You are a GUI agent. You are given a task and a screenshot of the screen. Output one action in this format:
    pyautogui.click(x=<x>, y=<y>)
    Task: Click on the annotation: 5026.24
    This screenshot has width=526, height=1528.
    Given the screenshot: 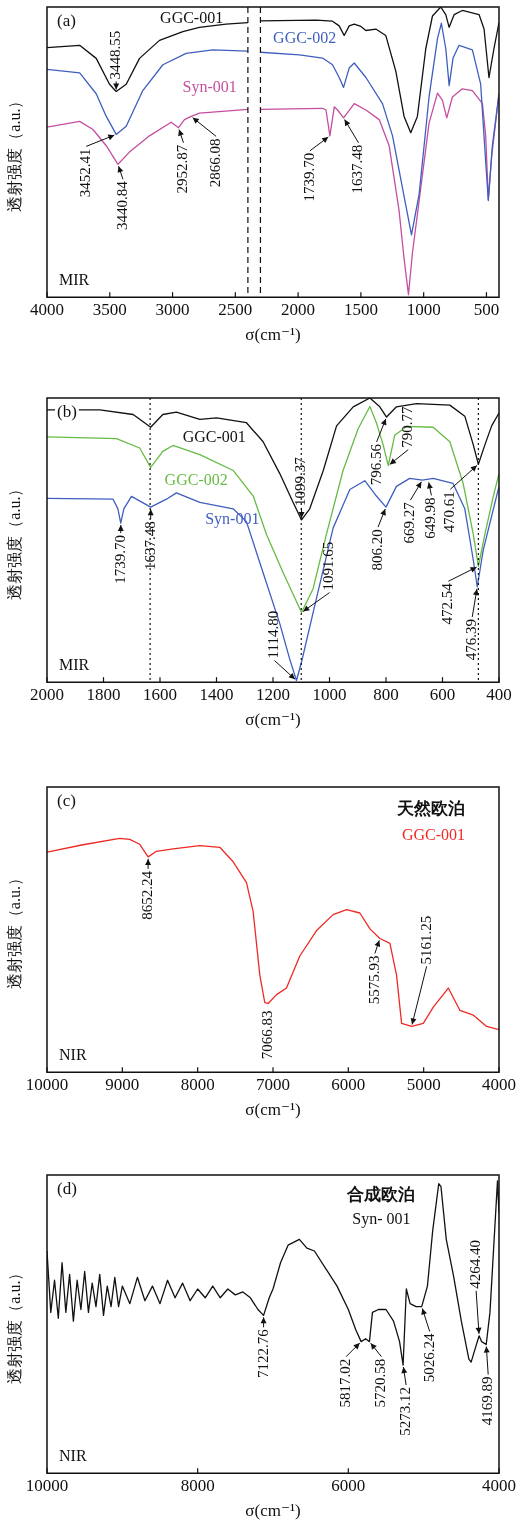 What is the action you would take?
    pyautogui.click(x=428, y=1358)
    